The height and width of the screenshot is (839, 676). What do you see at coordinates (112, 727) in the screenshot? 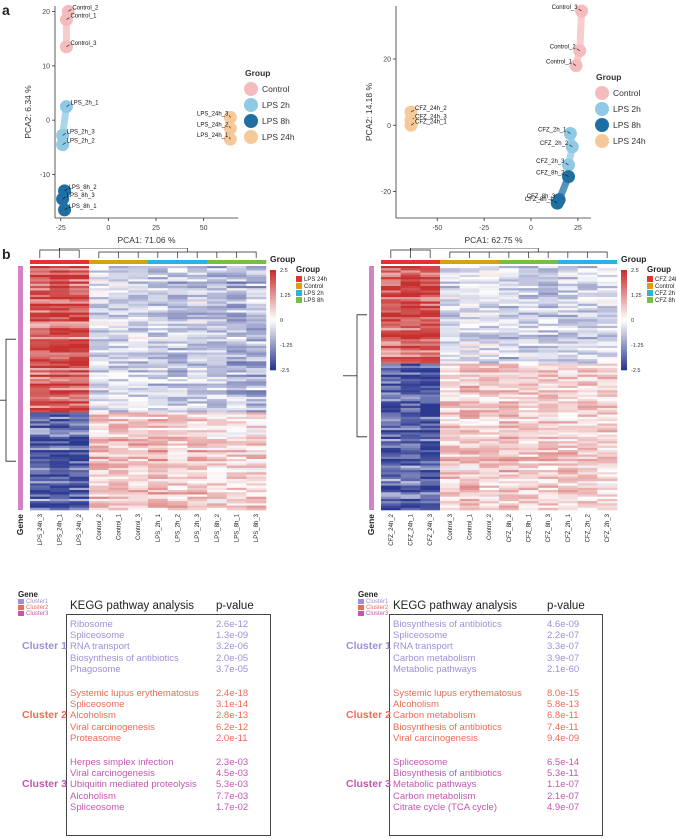
I see `kegg-term: Viral carcinogenesis` at bounding box center [112, 727].